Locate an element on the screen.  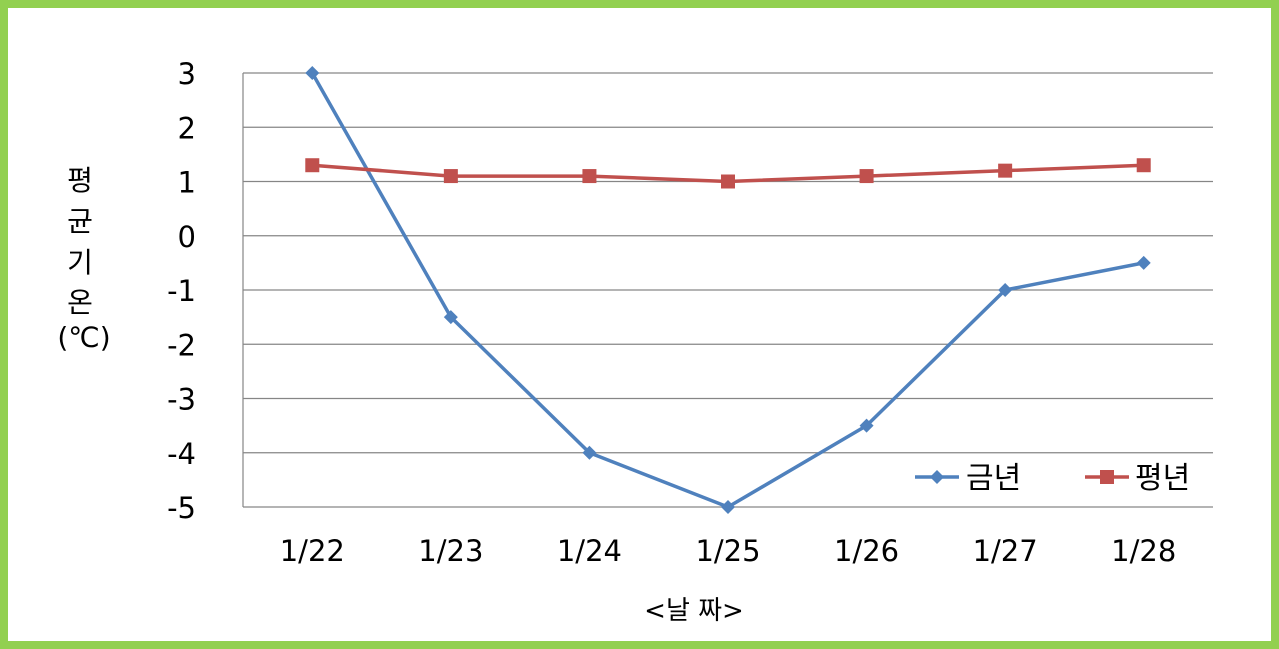
legend-item: 금년 is located at coordinates (968, 478).